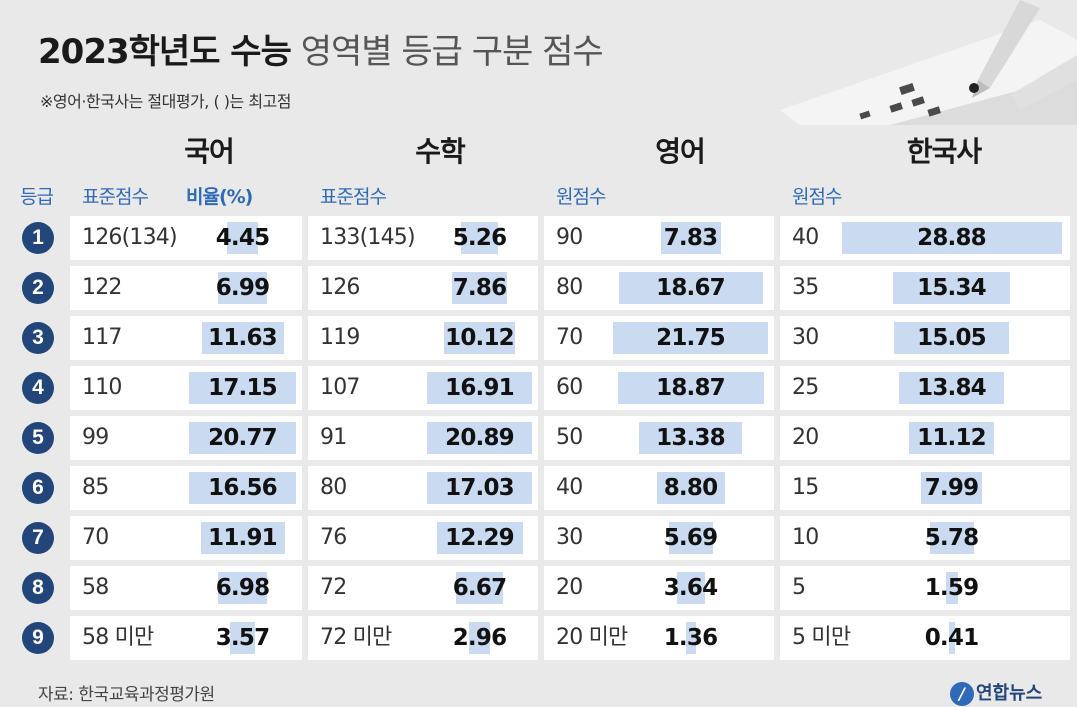  What do you see at coordinates (423, 388) in the screenshot?
I see `subject-math-cell: 107 16.91` at bounding box center [423, 388].